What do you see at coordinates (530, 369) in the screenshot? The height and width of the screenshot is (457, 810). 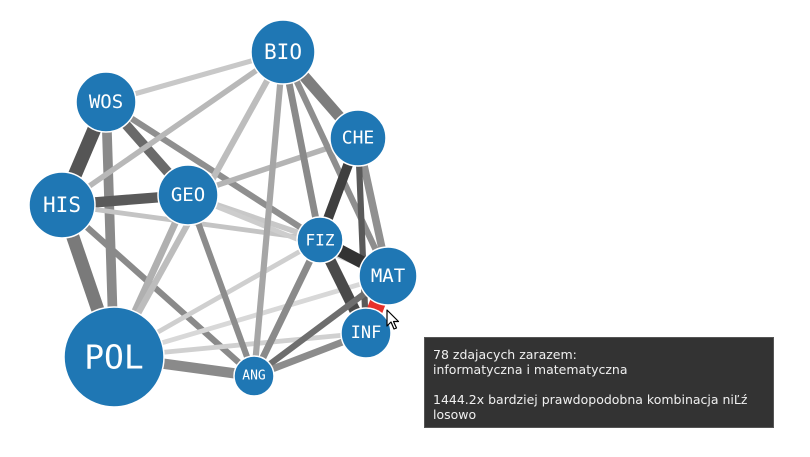 I see `tooltip-pair: informatyczna i matematyczna` at bounding box center [530, 369].